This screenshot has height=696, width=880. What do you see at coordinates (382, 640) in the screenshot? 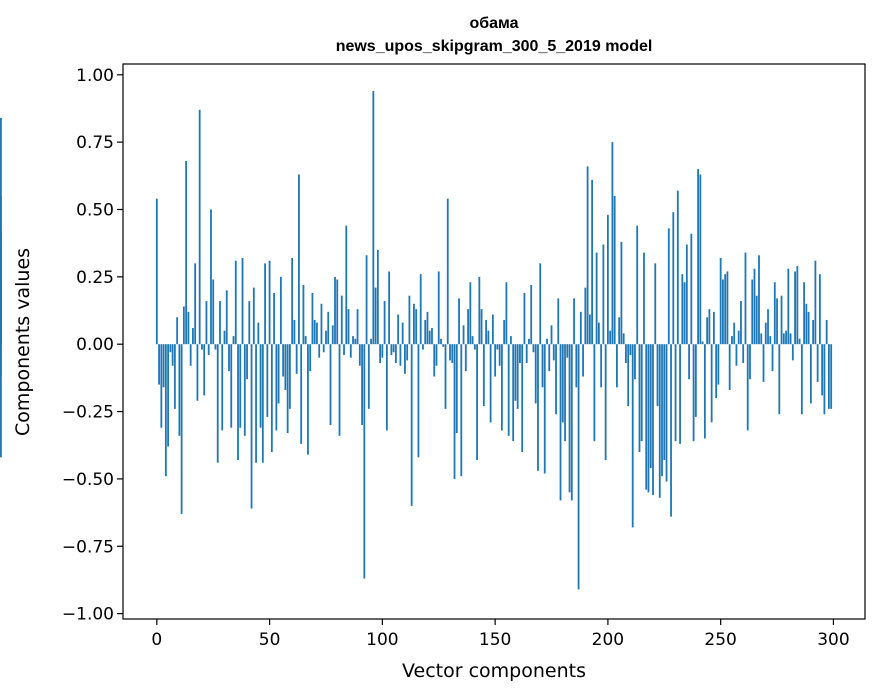
I see `x-tick-label: 100` at bounding box center [382, 640].